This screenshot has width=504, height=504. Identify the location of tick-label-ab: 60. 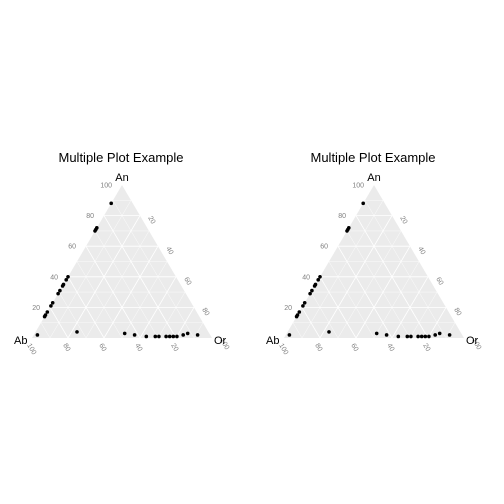
(102, 348).